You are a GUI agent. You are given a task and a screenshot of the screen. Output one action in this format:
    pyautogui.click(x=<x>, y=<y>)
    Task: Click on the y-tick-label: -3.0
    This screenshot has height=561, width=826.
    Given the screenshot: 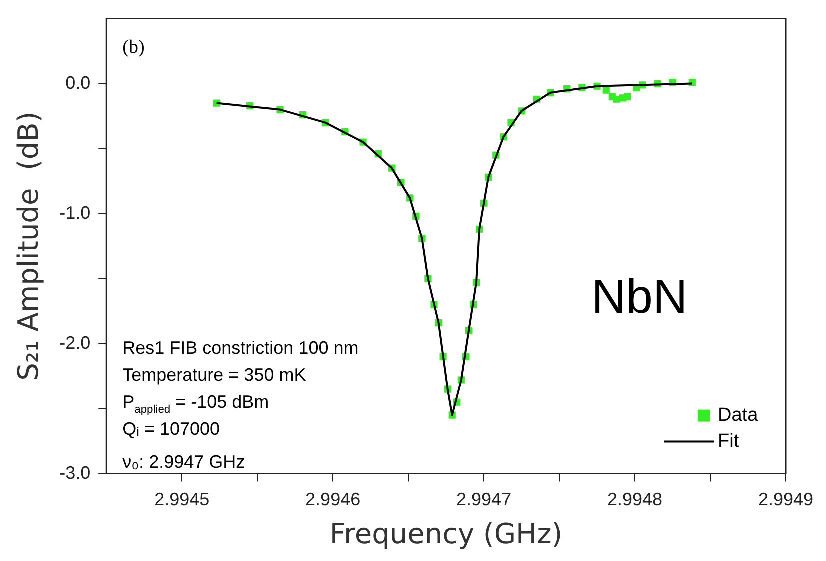 What is the action you would take?
    pyautogui.click(x=75, y=472)
    